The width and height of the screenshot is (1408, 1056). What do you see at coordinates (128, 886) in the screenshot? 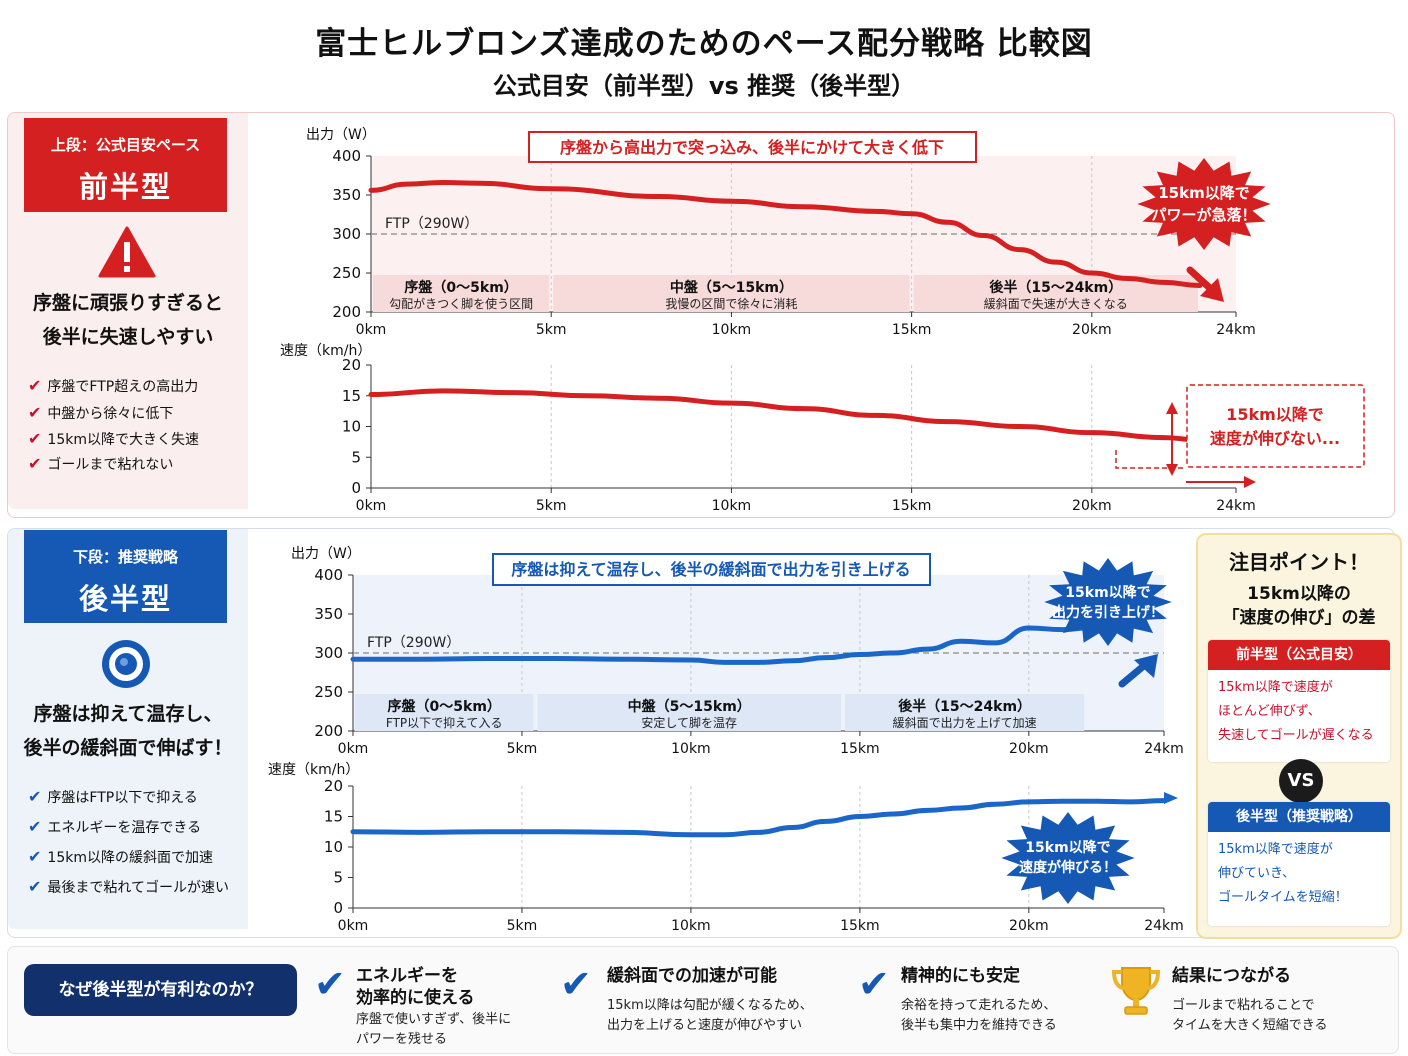
I see `bottom-check-item: ✔ 最後まで粘れてゴールが速い` at bounding box center [128, 886].